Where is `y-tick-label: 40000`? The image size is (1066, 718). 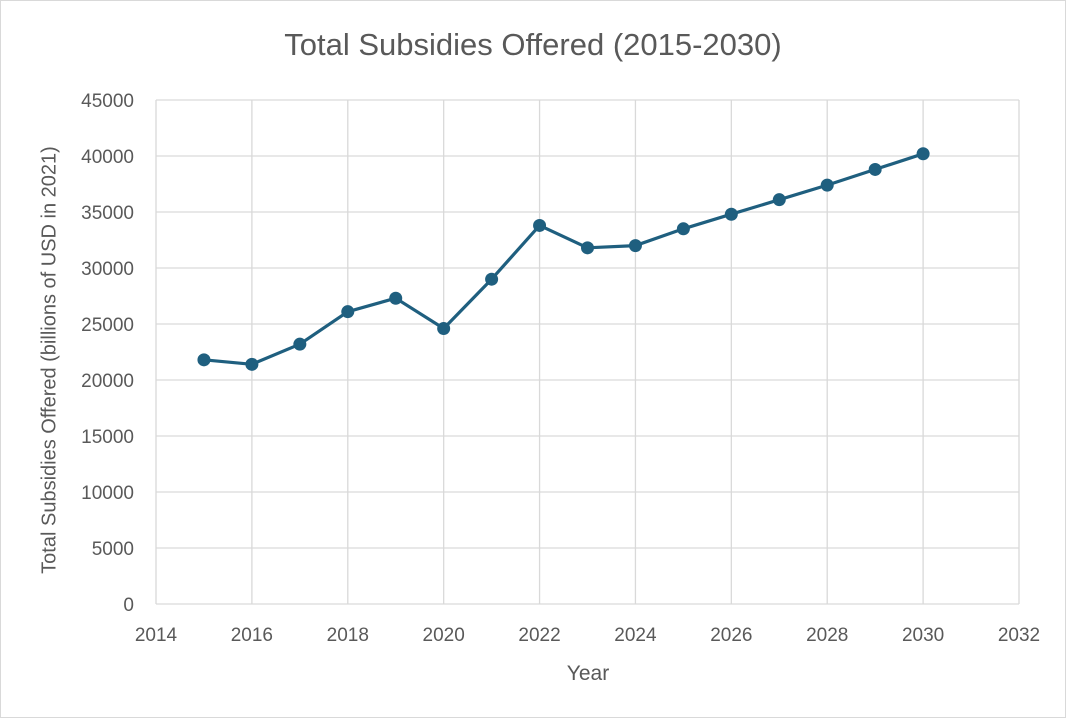
y-tick-label: 40000 is located at coordinates (107, 157).